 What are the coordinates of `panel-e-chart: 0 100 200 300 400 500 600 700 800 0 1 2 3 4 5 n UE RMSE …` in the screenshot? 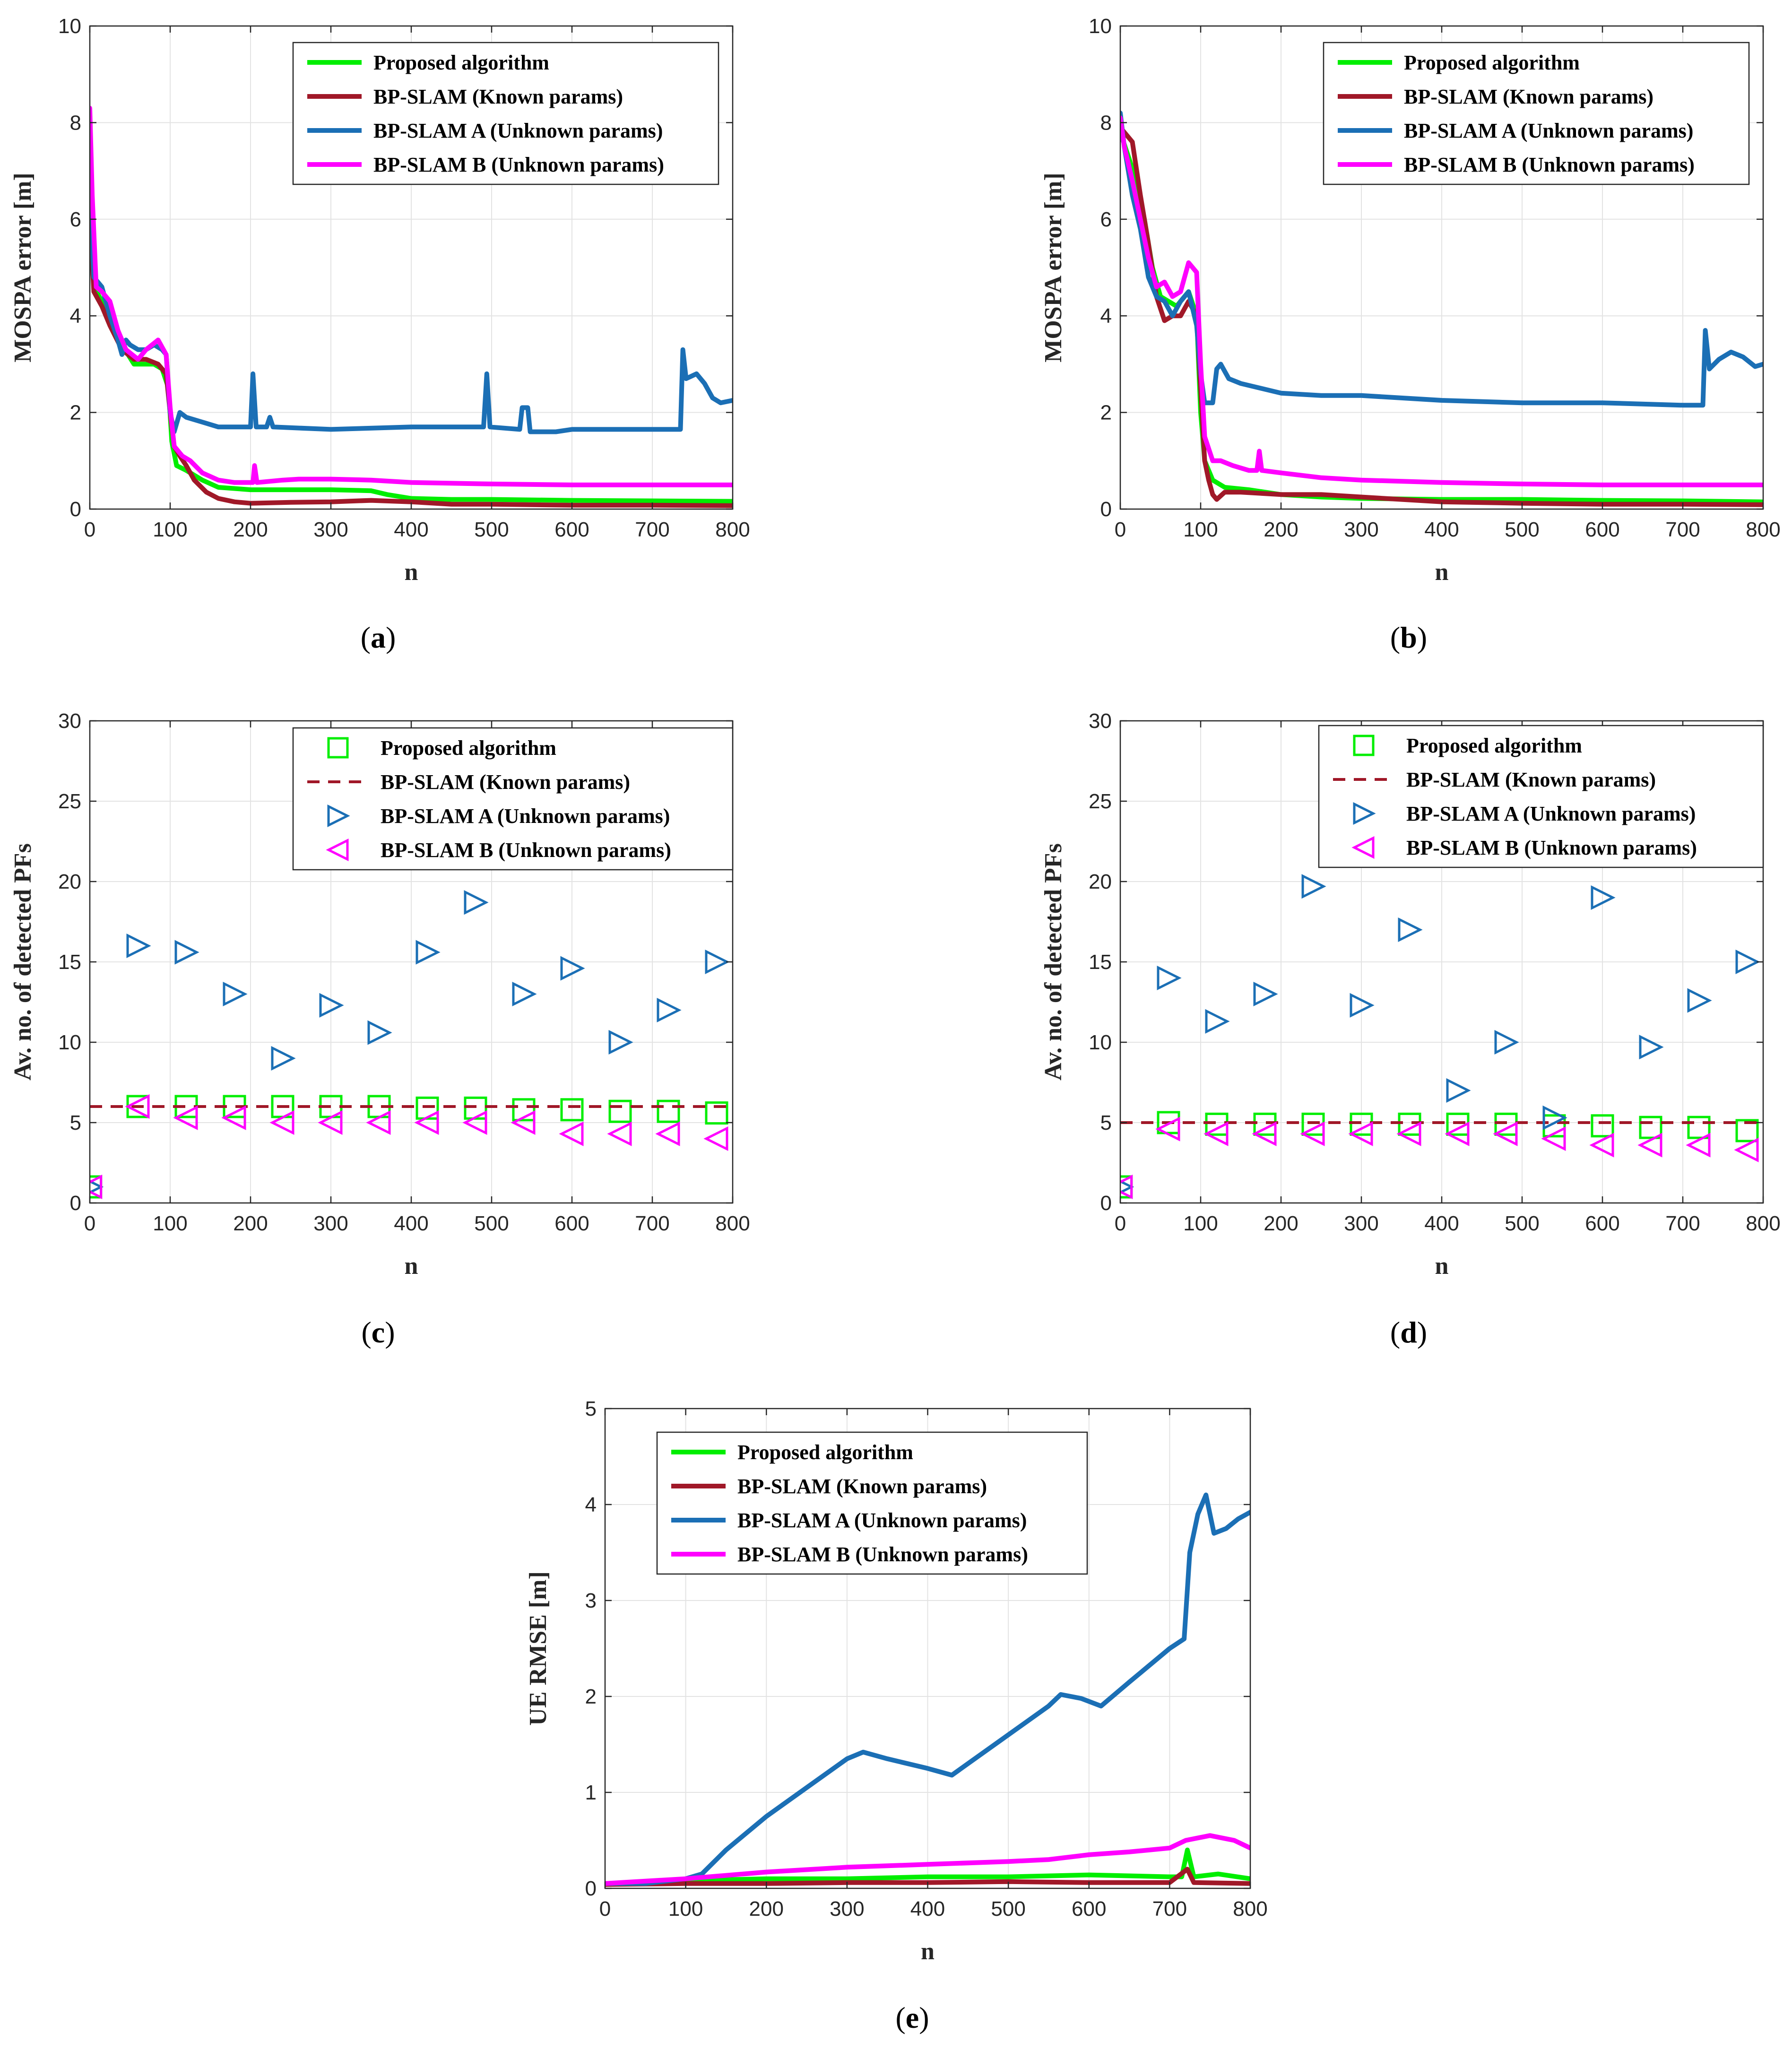 It's located at (896, 1716).